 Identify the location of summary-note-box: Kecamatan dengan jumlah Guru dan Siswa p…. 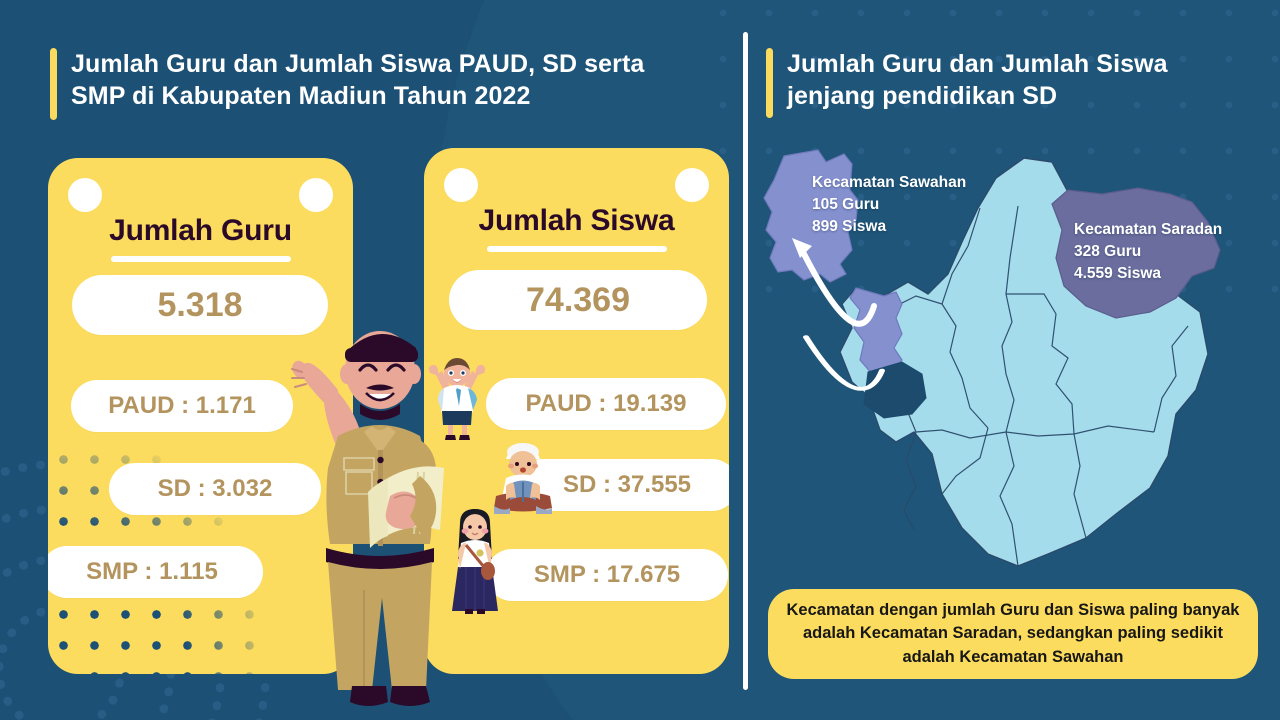
(1013, 634).